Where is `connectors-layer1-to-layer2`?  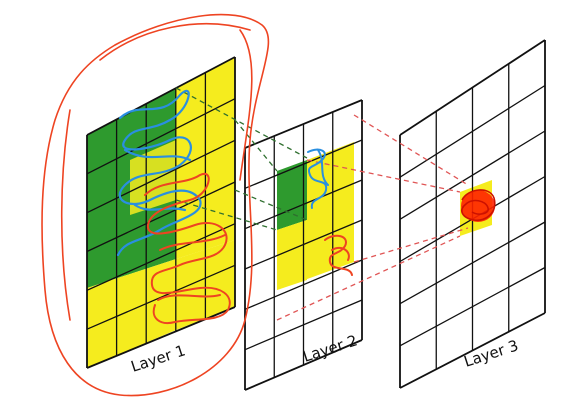 connectors-layer1-to-layer2 is located at coordinates (241, 159).